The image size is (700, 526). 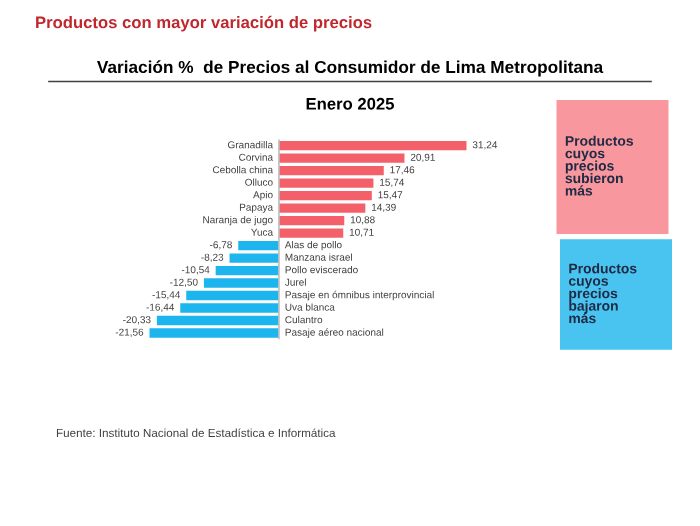 What do you see at coordinates (350, 103) in the screenshot?
I see `chart-subtitle: Enero 2025` at bounding box center [350, 103].